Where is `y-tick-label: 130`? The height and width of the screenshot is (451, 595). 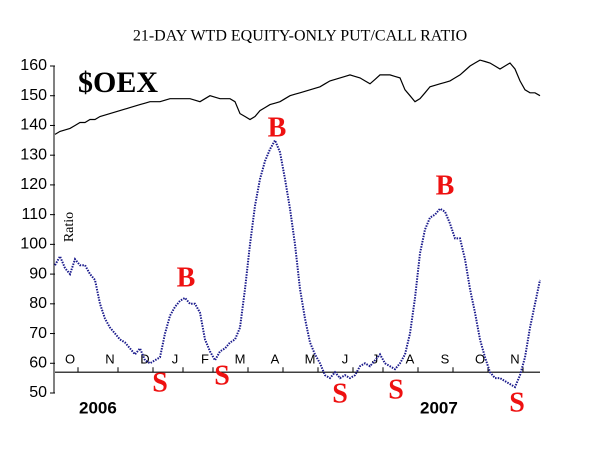
y-tick-label: 130 is located at coordinates (33, 154).